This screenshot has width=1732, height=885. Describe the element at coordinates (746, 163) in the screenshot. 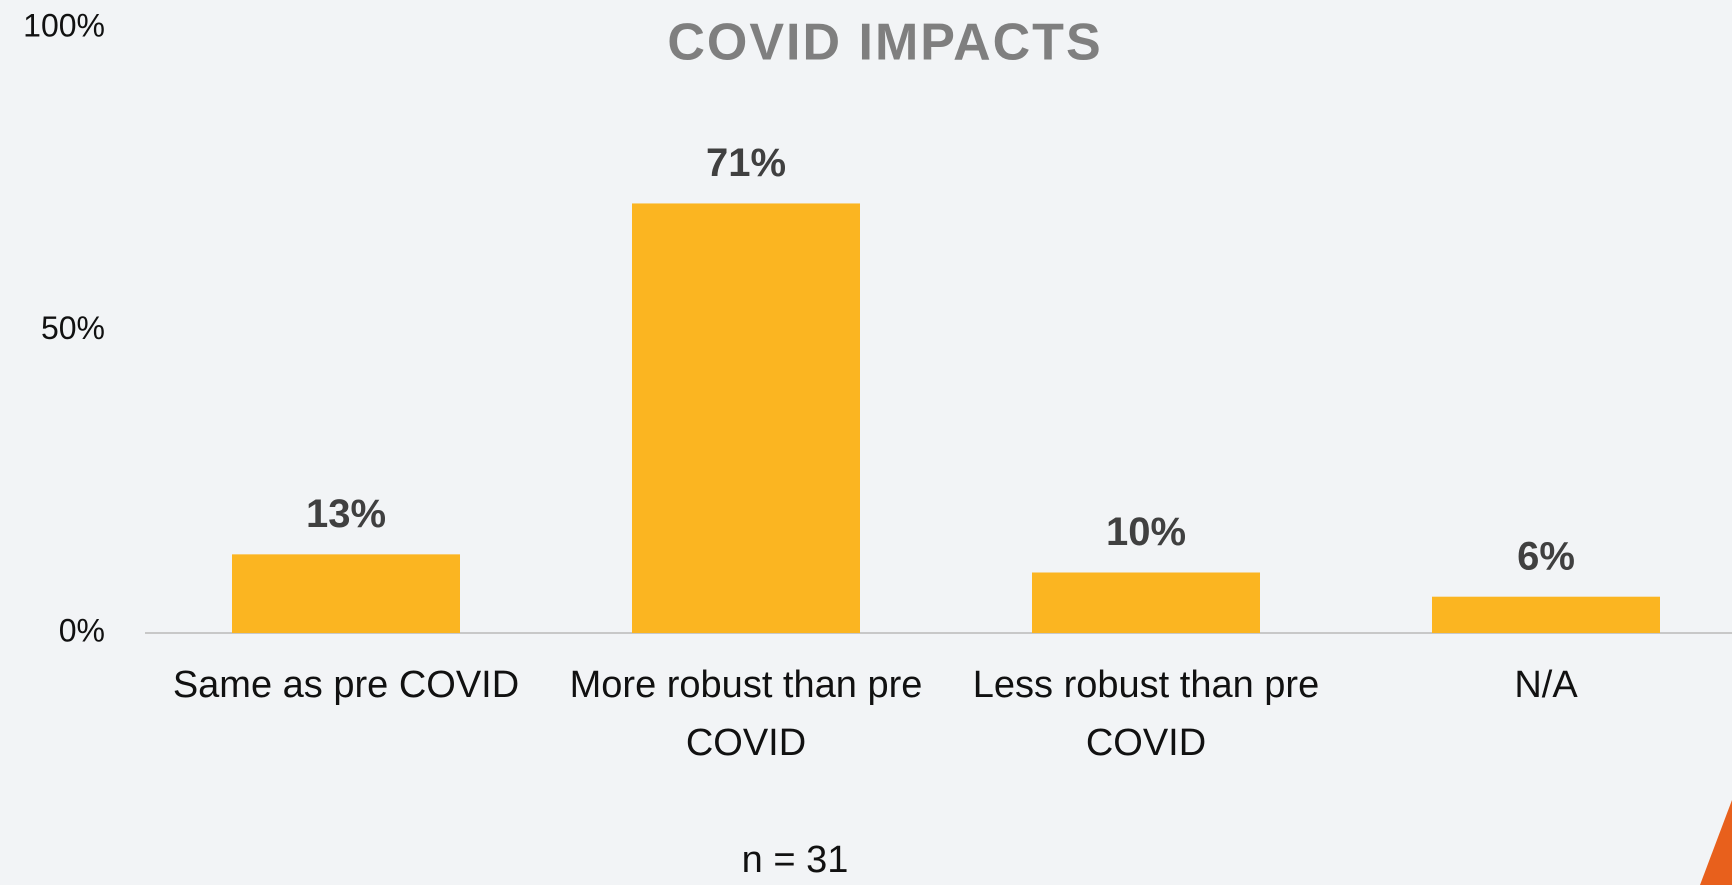

I see `data-label: 71%` at that location.